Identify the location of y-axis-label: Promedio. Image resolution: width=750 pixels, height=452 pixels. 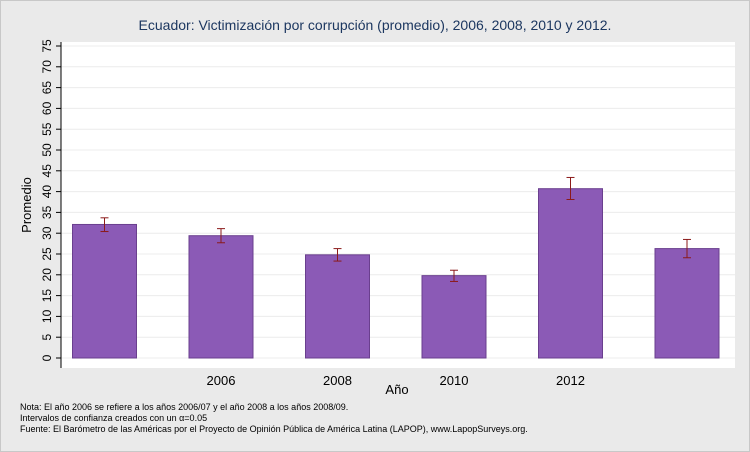
(26, 205).